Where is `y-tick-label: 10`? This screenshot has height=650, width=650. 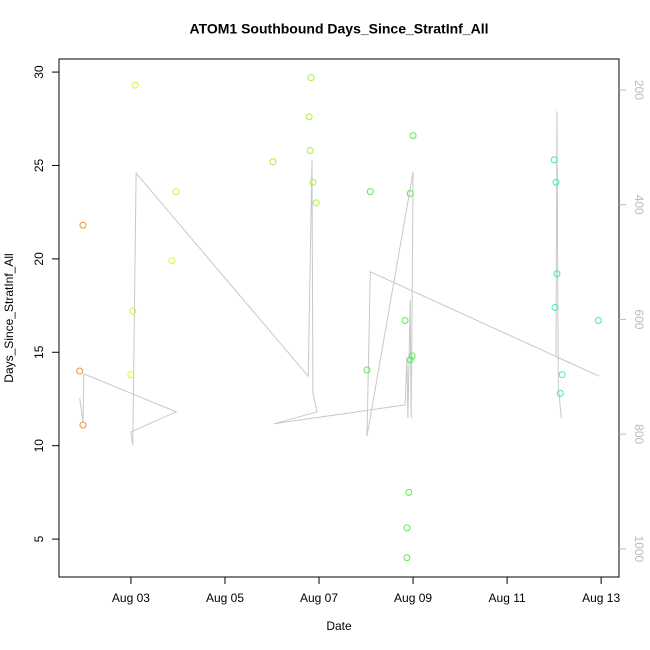
y-tick-label: 10 is located at coordinates (39, 446).